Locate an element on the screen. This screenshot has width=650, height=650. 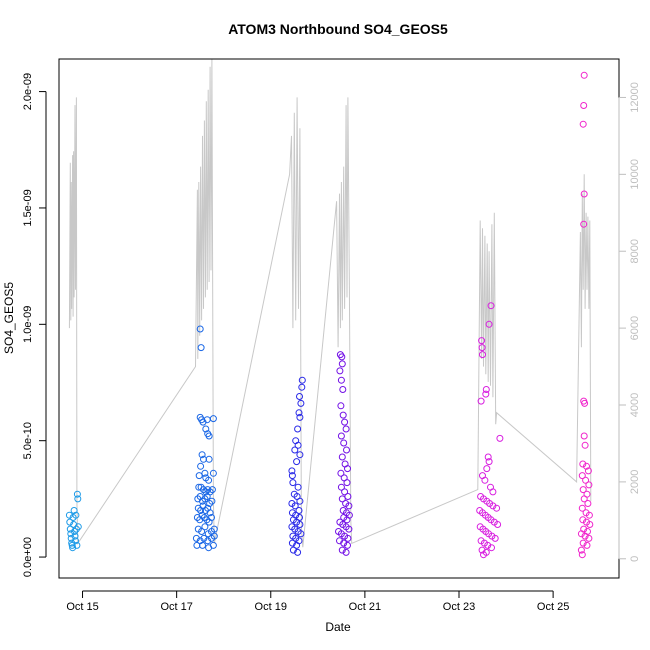
x-tick-label: Oct 23 is located at coordinates (459, 607).